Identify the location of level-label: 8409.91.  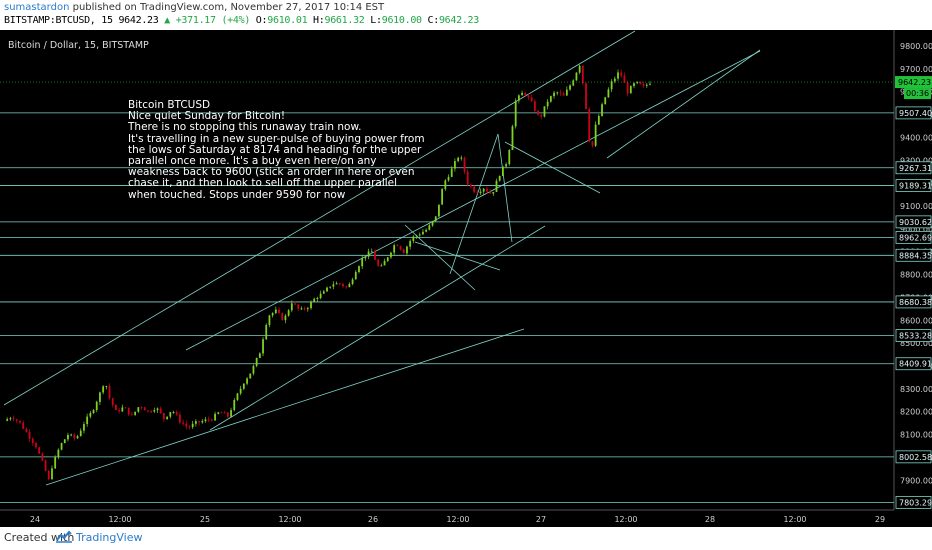
(915, 364).